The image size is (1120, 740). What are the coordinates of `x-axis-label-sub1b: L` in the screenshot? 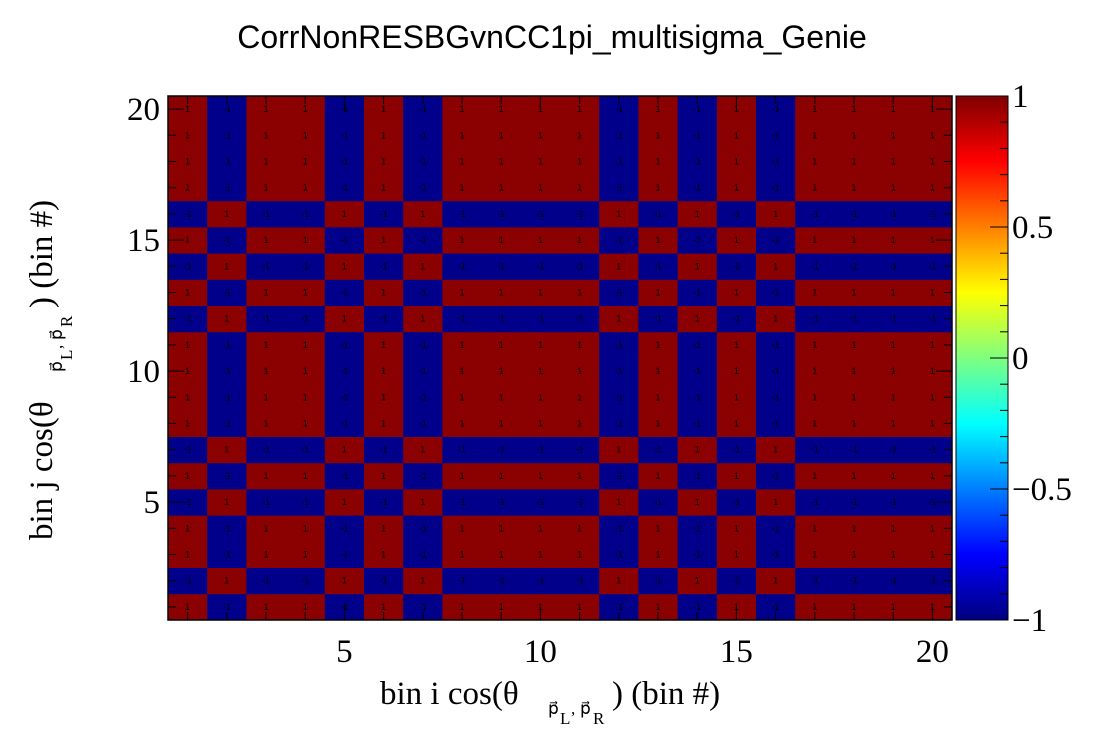 It's located at (565, 718).